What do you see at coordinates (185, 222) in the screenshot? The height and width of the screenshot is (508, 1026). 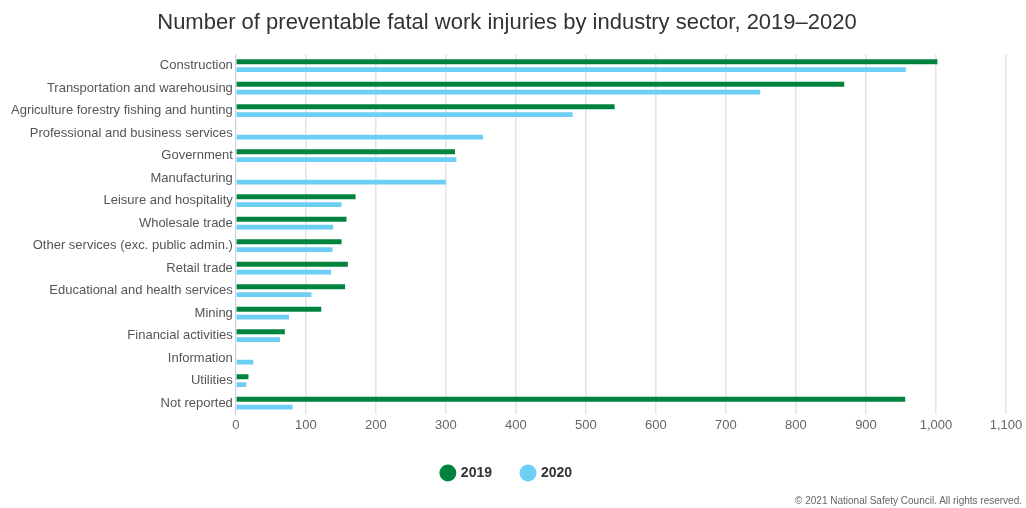 I see `y-tick-label: Wholesale trade` at bounding box center [185, 222].